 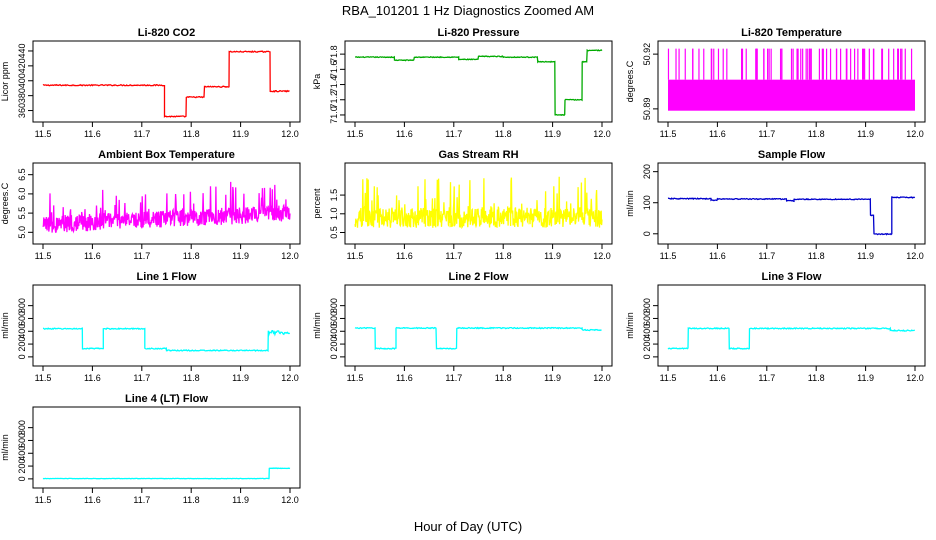 I want to click on y-tick-label: 1.5, so click(x=334, y=195).